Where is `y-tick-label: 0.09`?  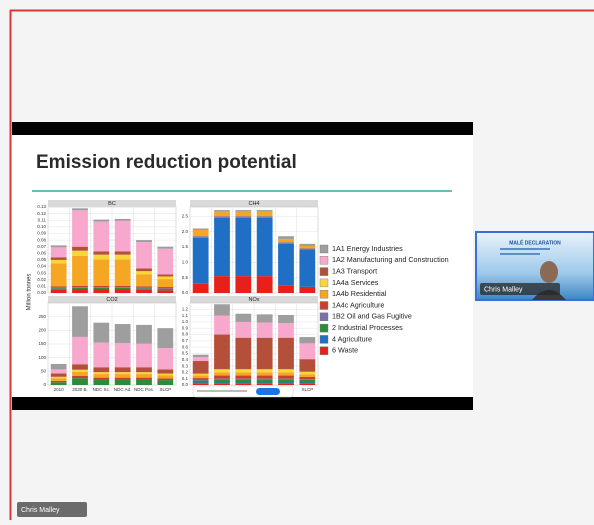
y-tick-label: 0.09 is located at coordinates (41, 233).